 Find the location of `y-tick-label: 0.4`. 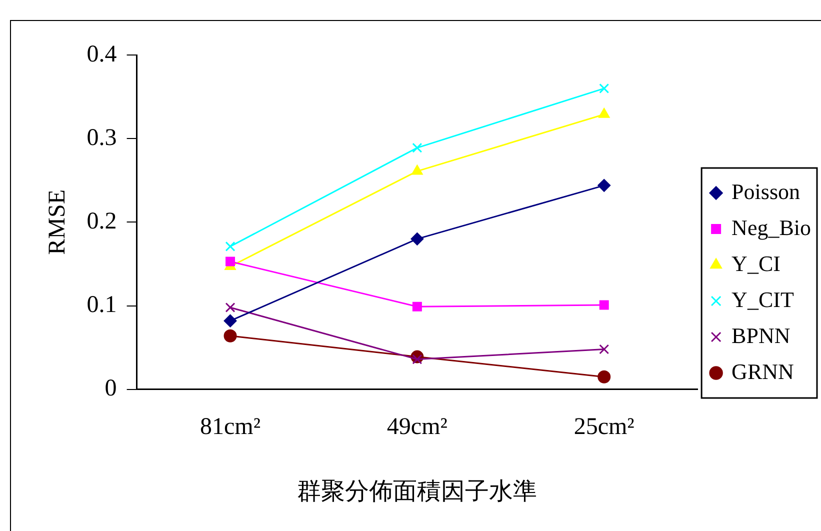

y-tick-label: 0.4 is located at coordinates (101, 54).